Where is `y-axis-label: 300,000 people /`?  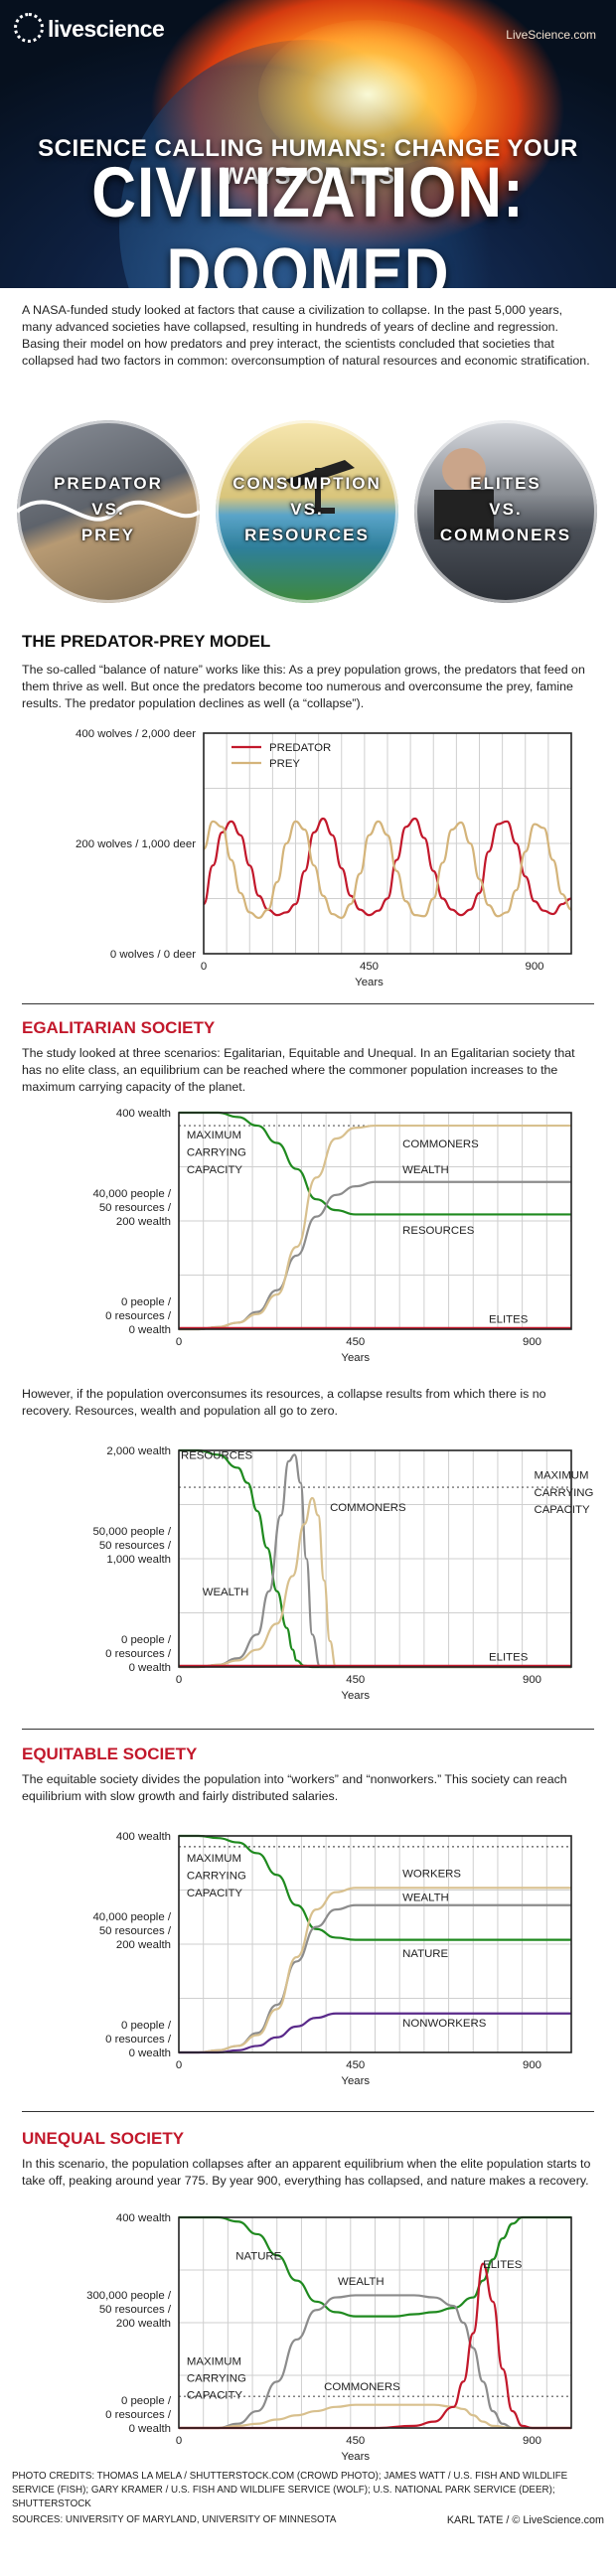 y-axis-label: 300,000 people / is located at coordinates (129, 2296).